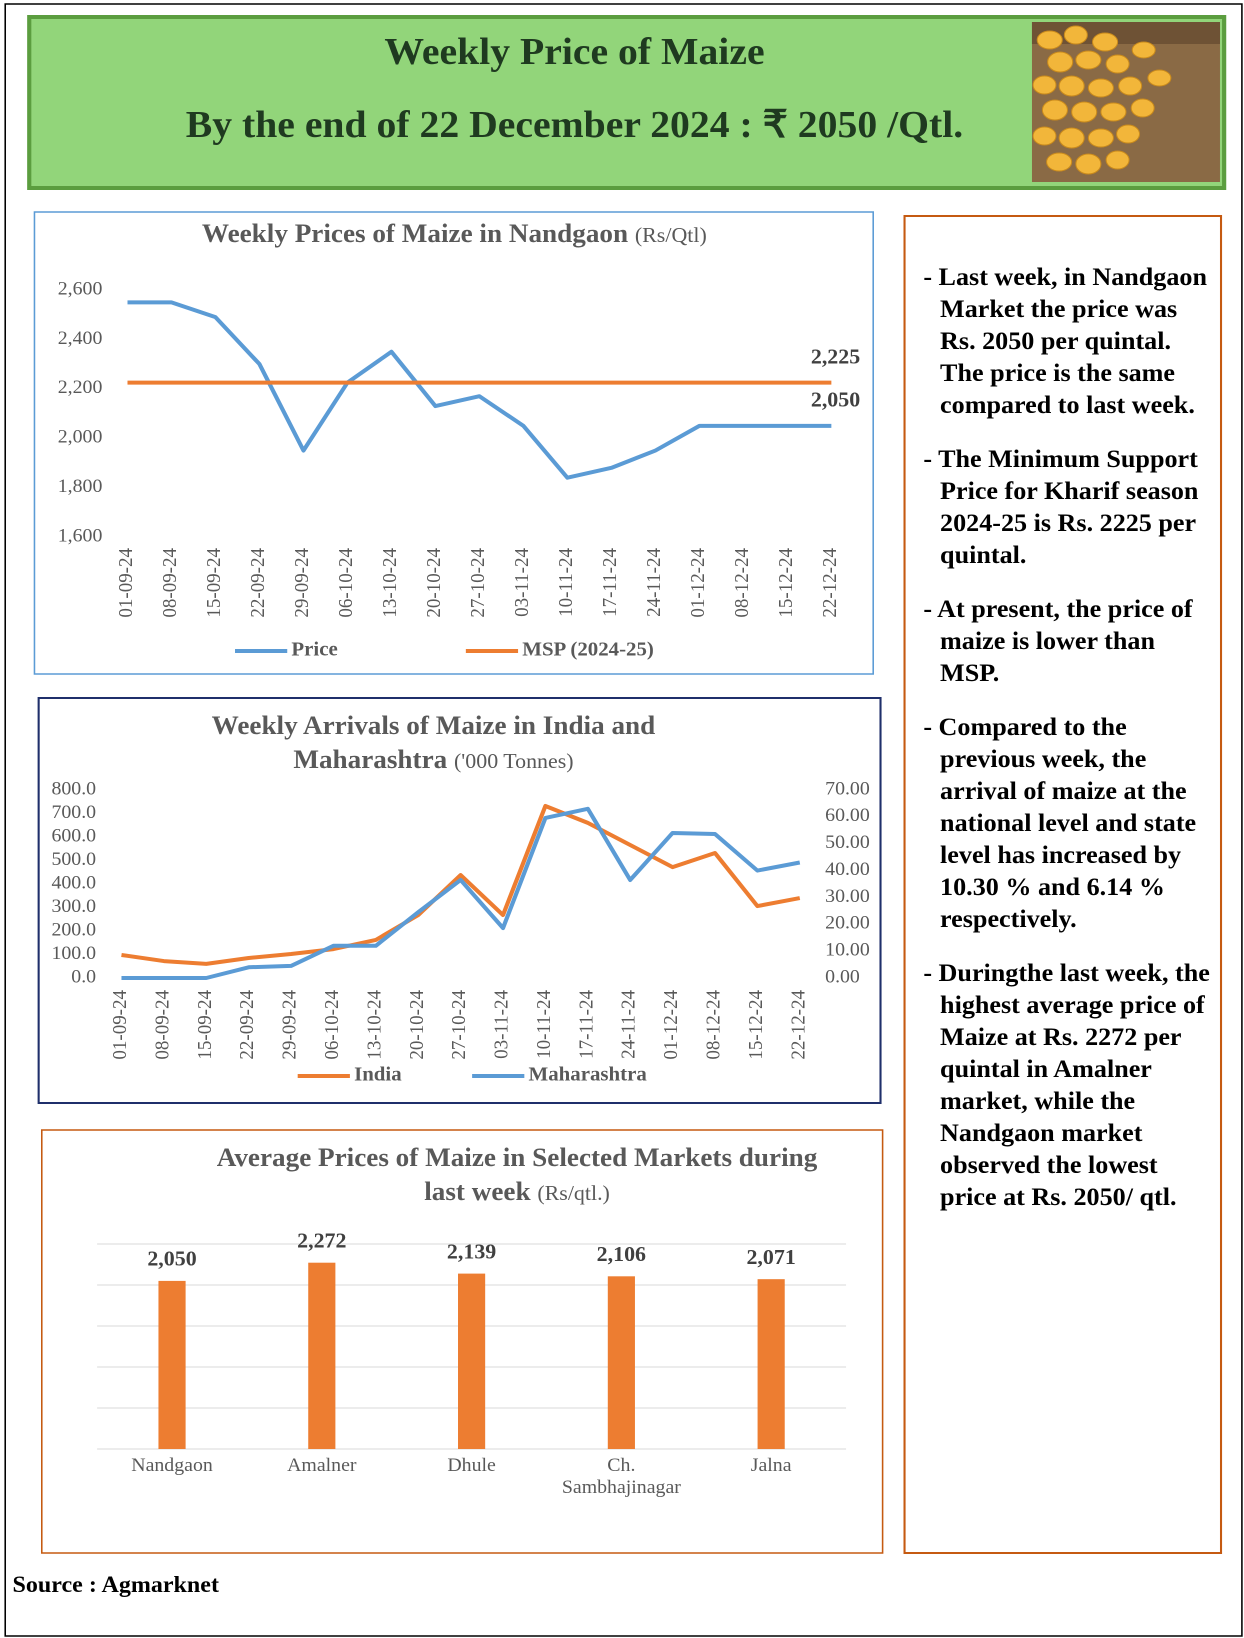 This screenshot has height=1638, width=1244. Describe the element at coordinates (622, 1254) in the screenshot. I see `data-label: 2,106` at that location.